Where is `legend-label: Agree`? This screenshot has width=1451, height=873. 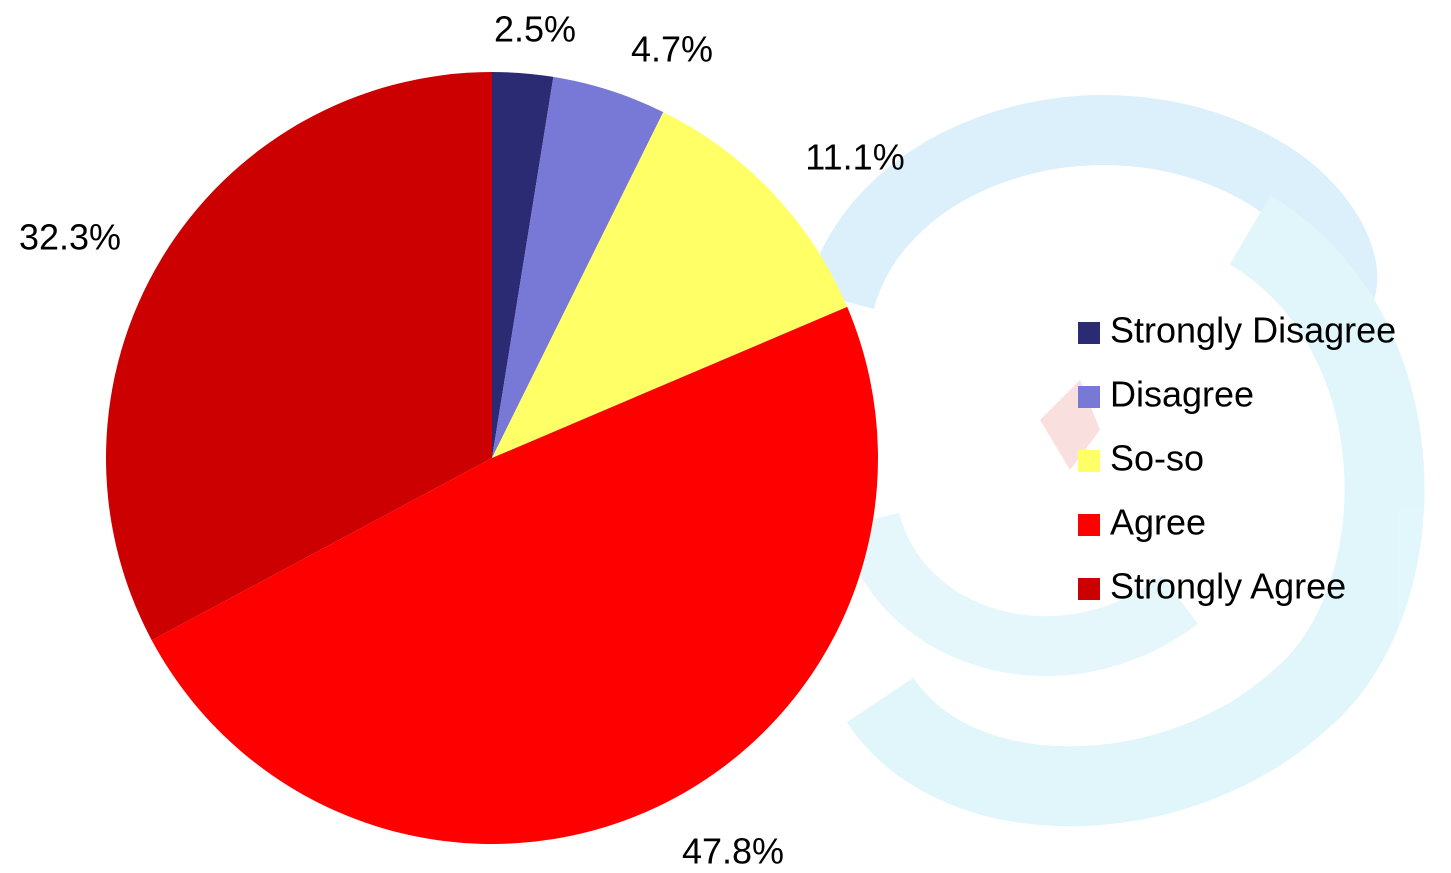
legend-label: Agree is located at coordinates (1158, 522).